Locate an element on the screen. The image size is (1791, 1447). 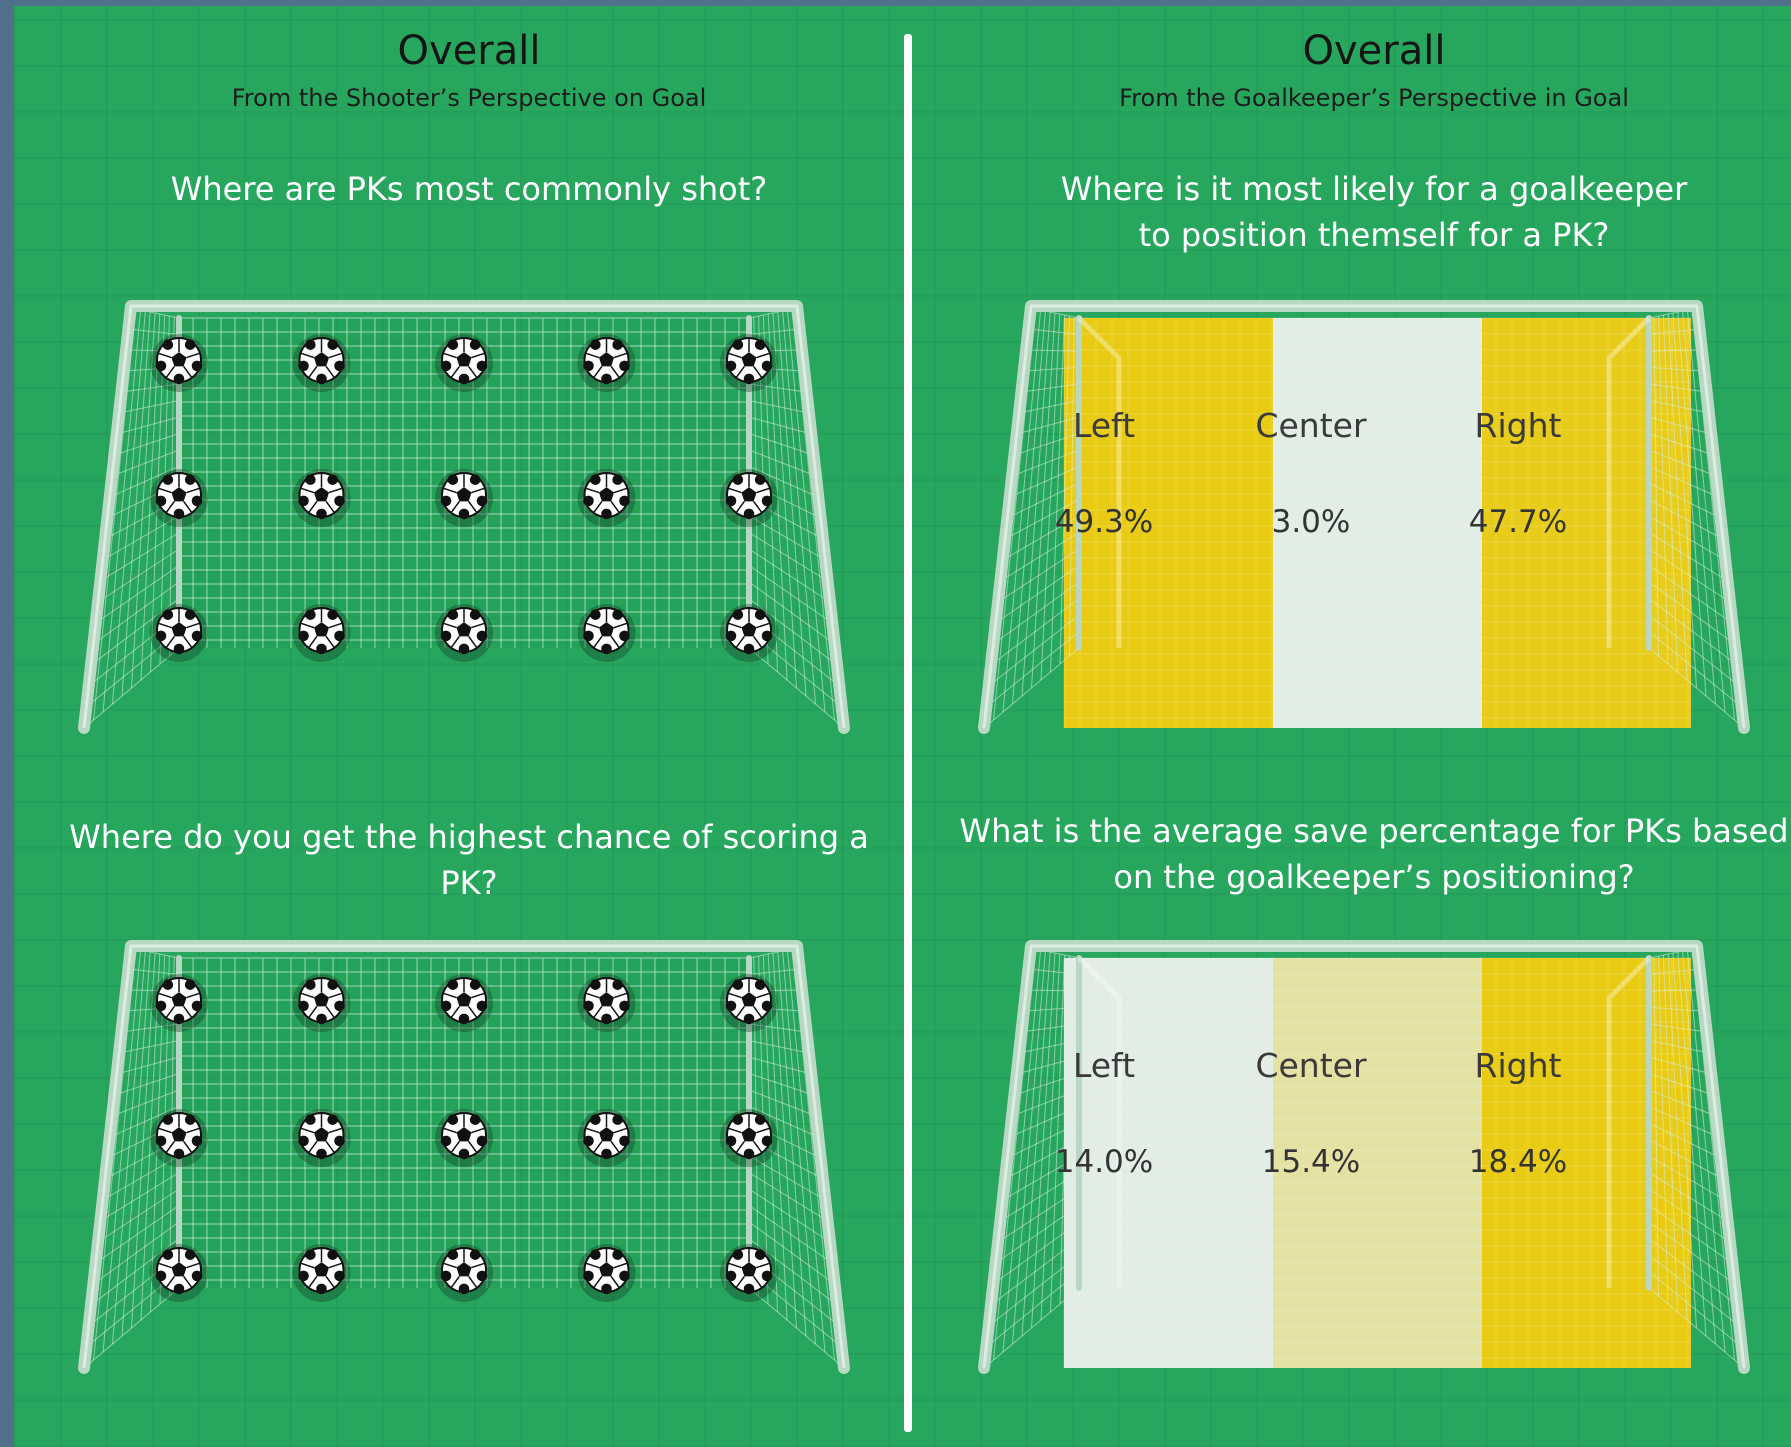
goal-scoring-chance is located at coordinates (464, 1168).